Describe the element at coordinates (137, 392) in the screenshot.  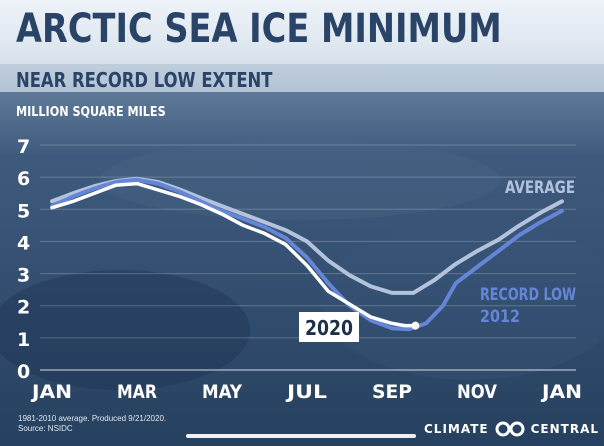
I see `x-tick-label: MAR` at that location.